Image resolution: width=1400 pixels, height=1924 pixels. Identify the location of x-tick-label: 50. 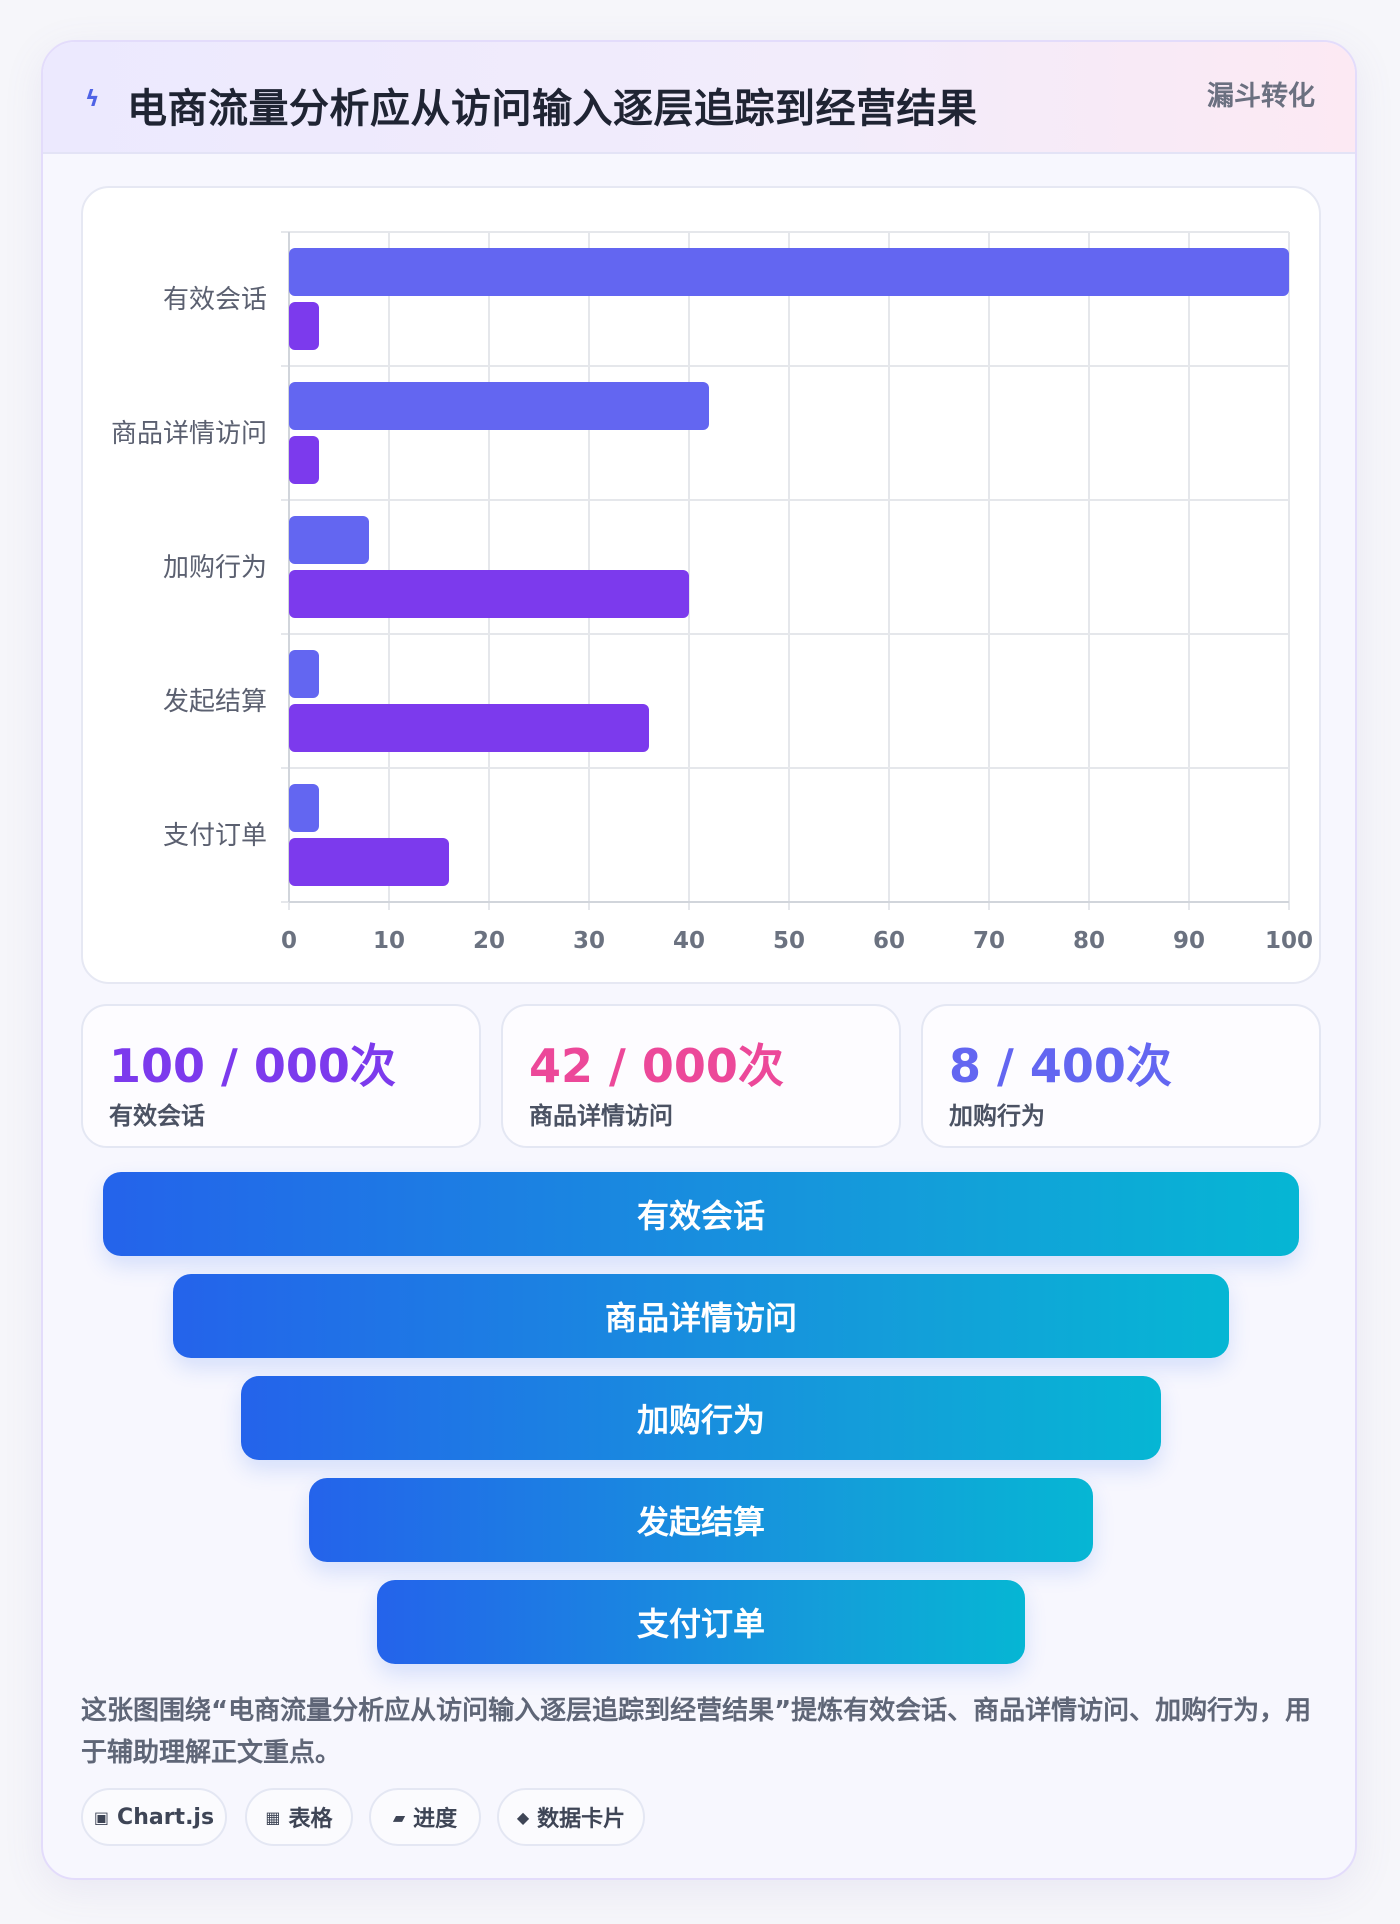
(789, 941).